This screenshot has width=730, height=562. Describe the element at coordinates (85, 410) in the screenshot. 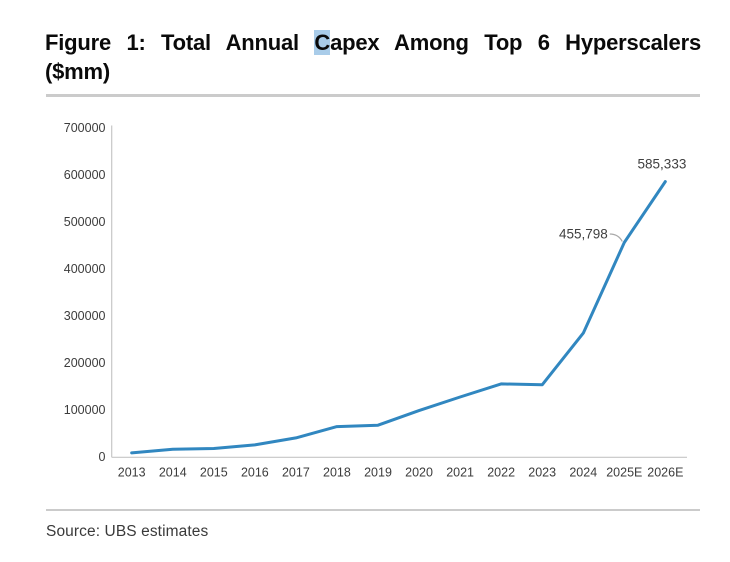

I see `y-axis-tick-label: 100000` at that location.